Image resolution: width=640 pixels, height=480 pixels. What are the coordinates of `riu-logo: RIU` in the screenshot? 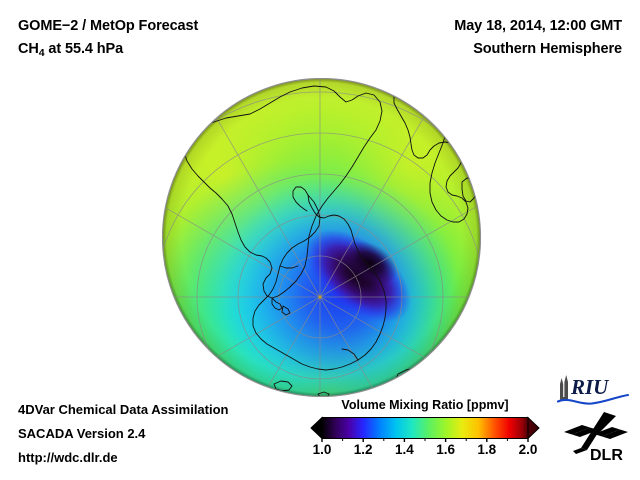 It's located at (593, 390).